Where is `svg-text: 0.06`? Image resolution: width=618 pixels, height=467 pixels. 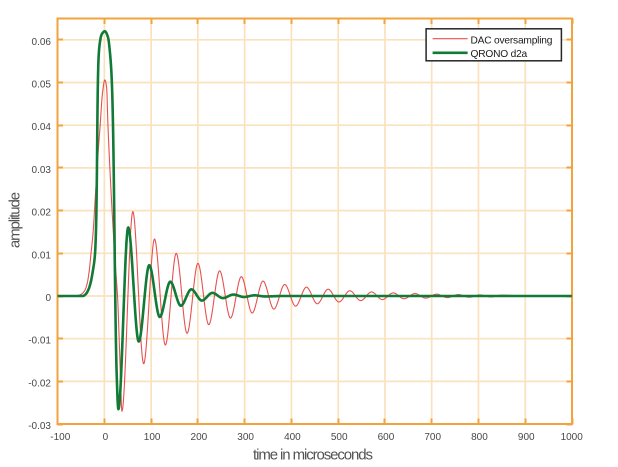 svg-text: 0.06 is located at coordinates (42, 42).